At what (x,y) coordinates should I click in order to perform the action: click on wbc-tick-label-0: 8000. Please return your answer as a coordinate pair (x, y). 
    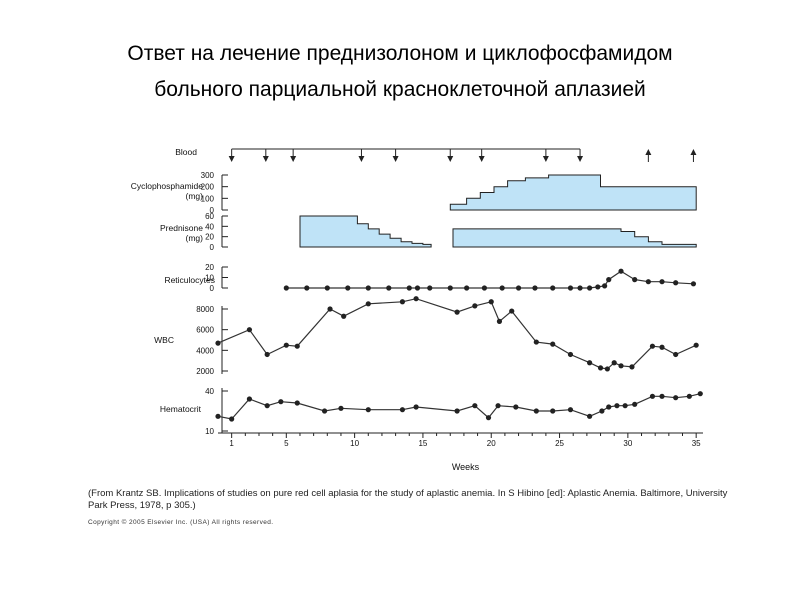
    Looking at the image, I should click on (205, 309).